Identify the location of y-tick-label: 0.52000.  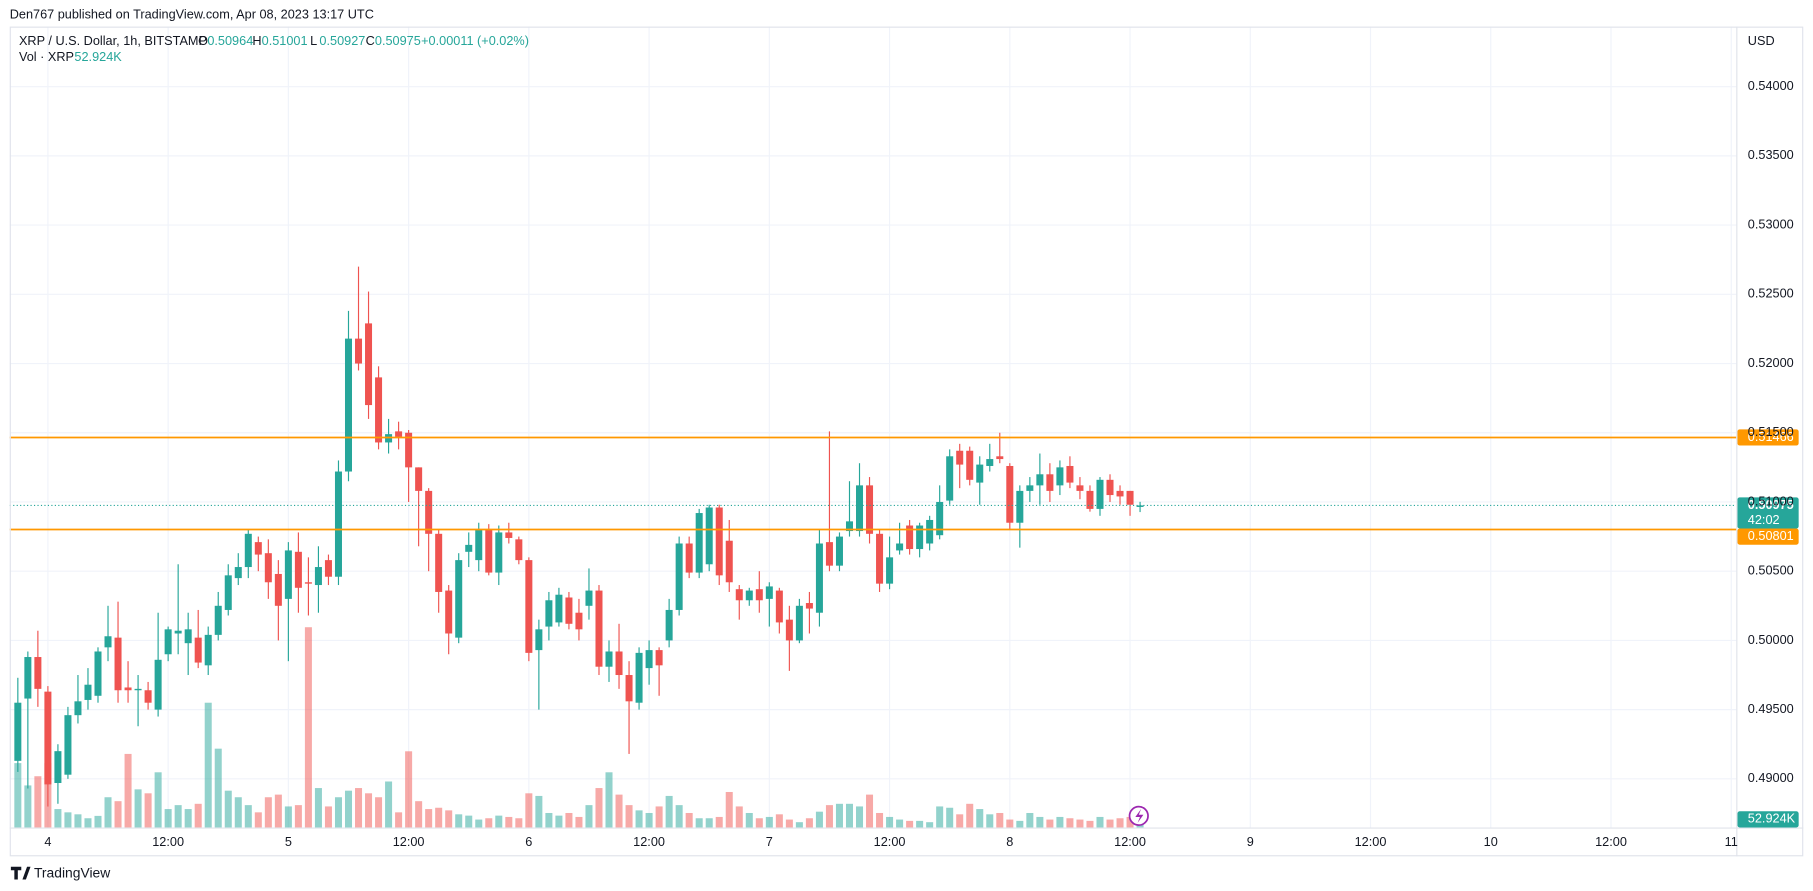
(1771, 362).